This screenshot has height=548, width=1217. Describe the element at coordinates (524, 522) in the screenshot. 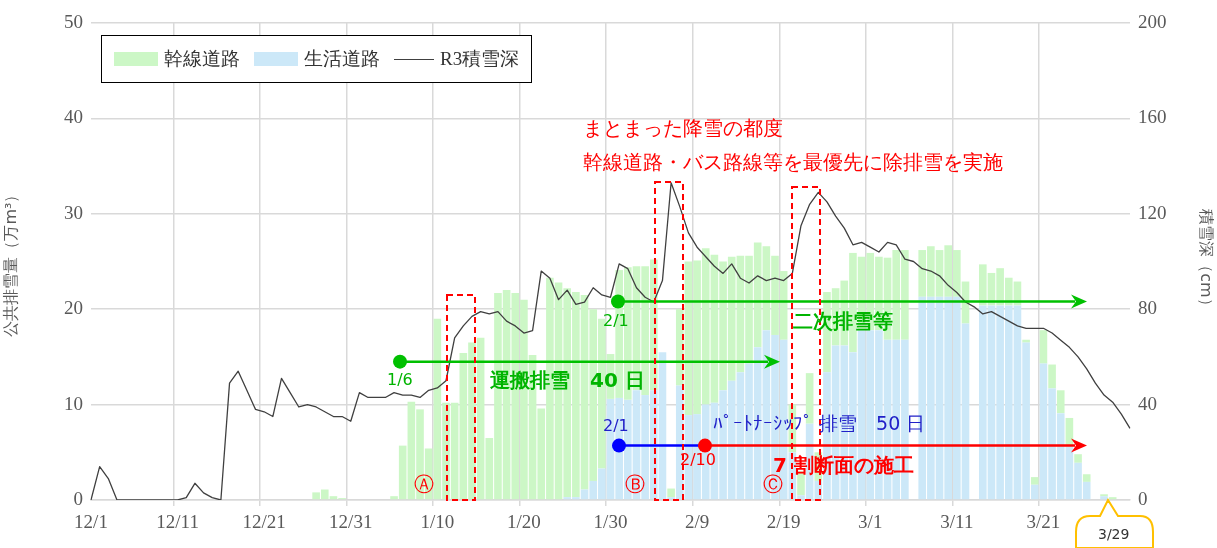

I see `x-tick-label: 1/20` at that location.